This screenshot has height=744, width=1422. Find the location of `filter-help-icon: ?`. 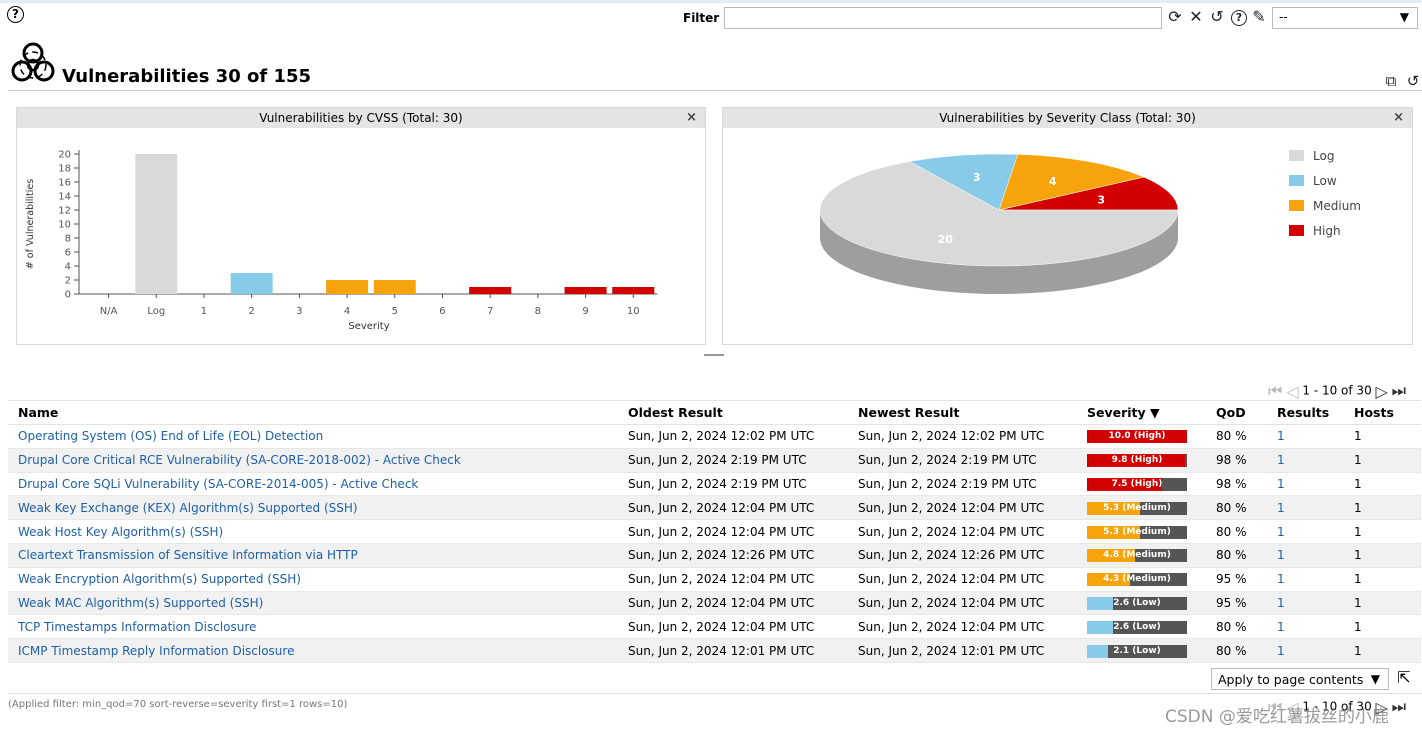

filter-help-icon: ? is located at coordinates (1239, 18).